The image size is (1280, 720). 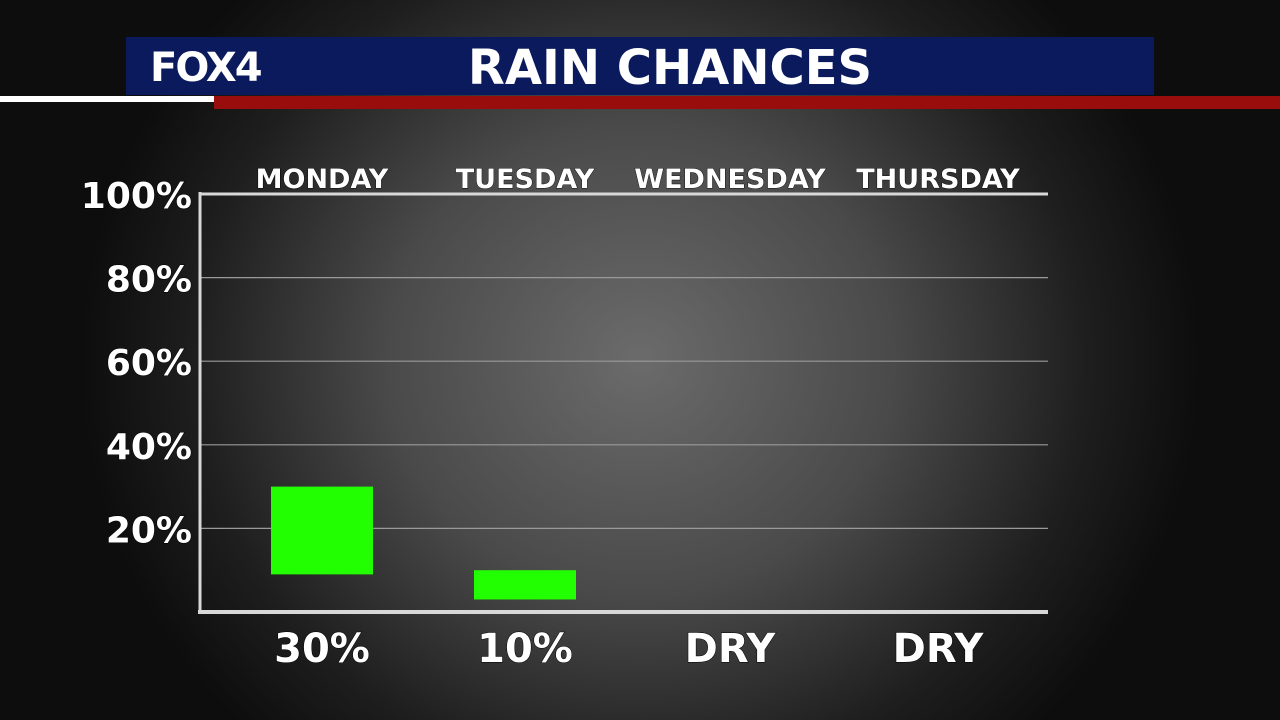 I want to click on header-white-stripe, so click(x=107, y=99).